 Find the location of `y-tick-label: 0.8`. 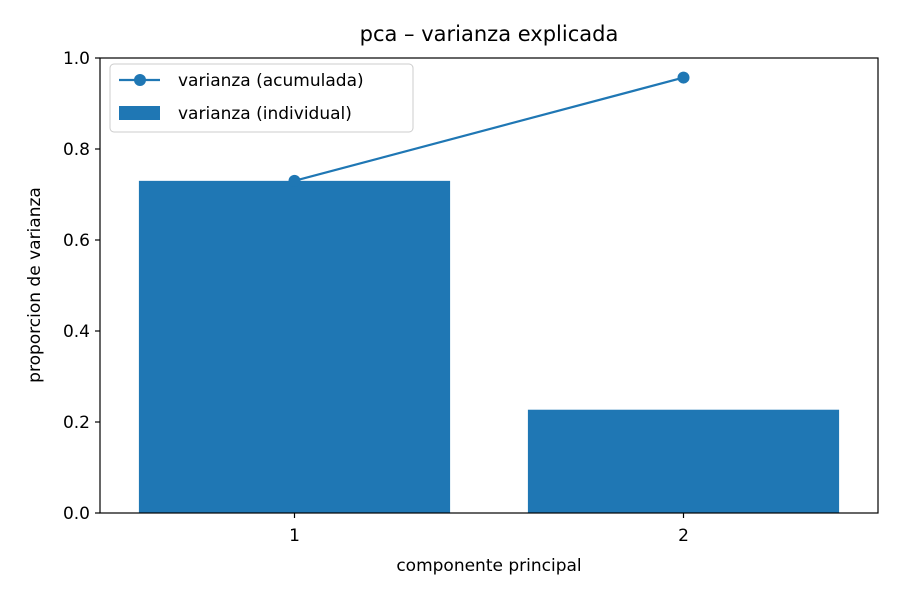

y-tick-label: 0.8 is located at coordinates (76, 150).